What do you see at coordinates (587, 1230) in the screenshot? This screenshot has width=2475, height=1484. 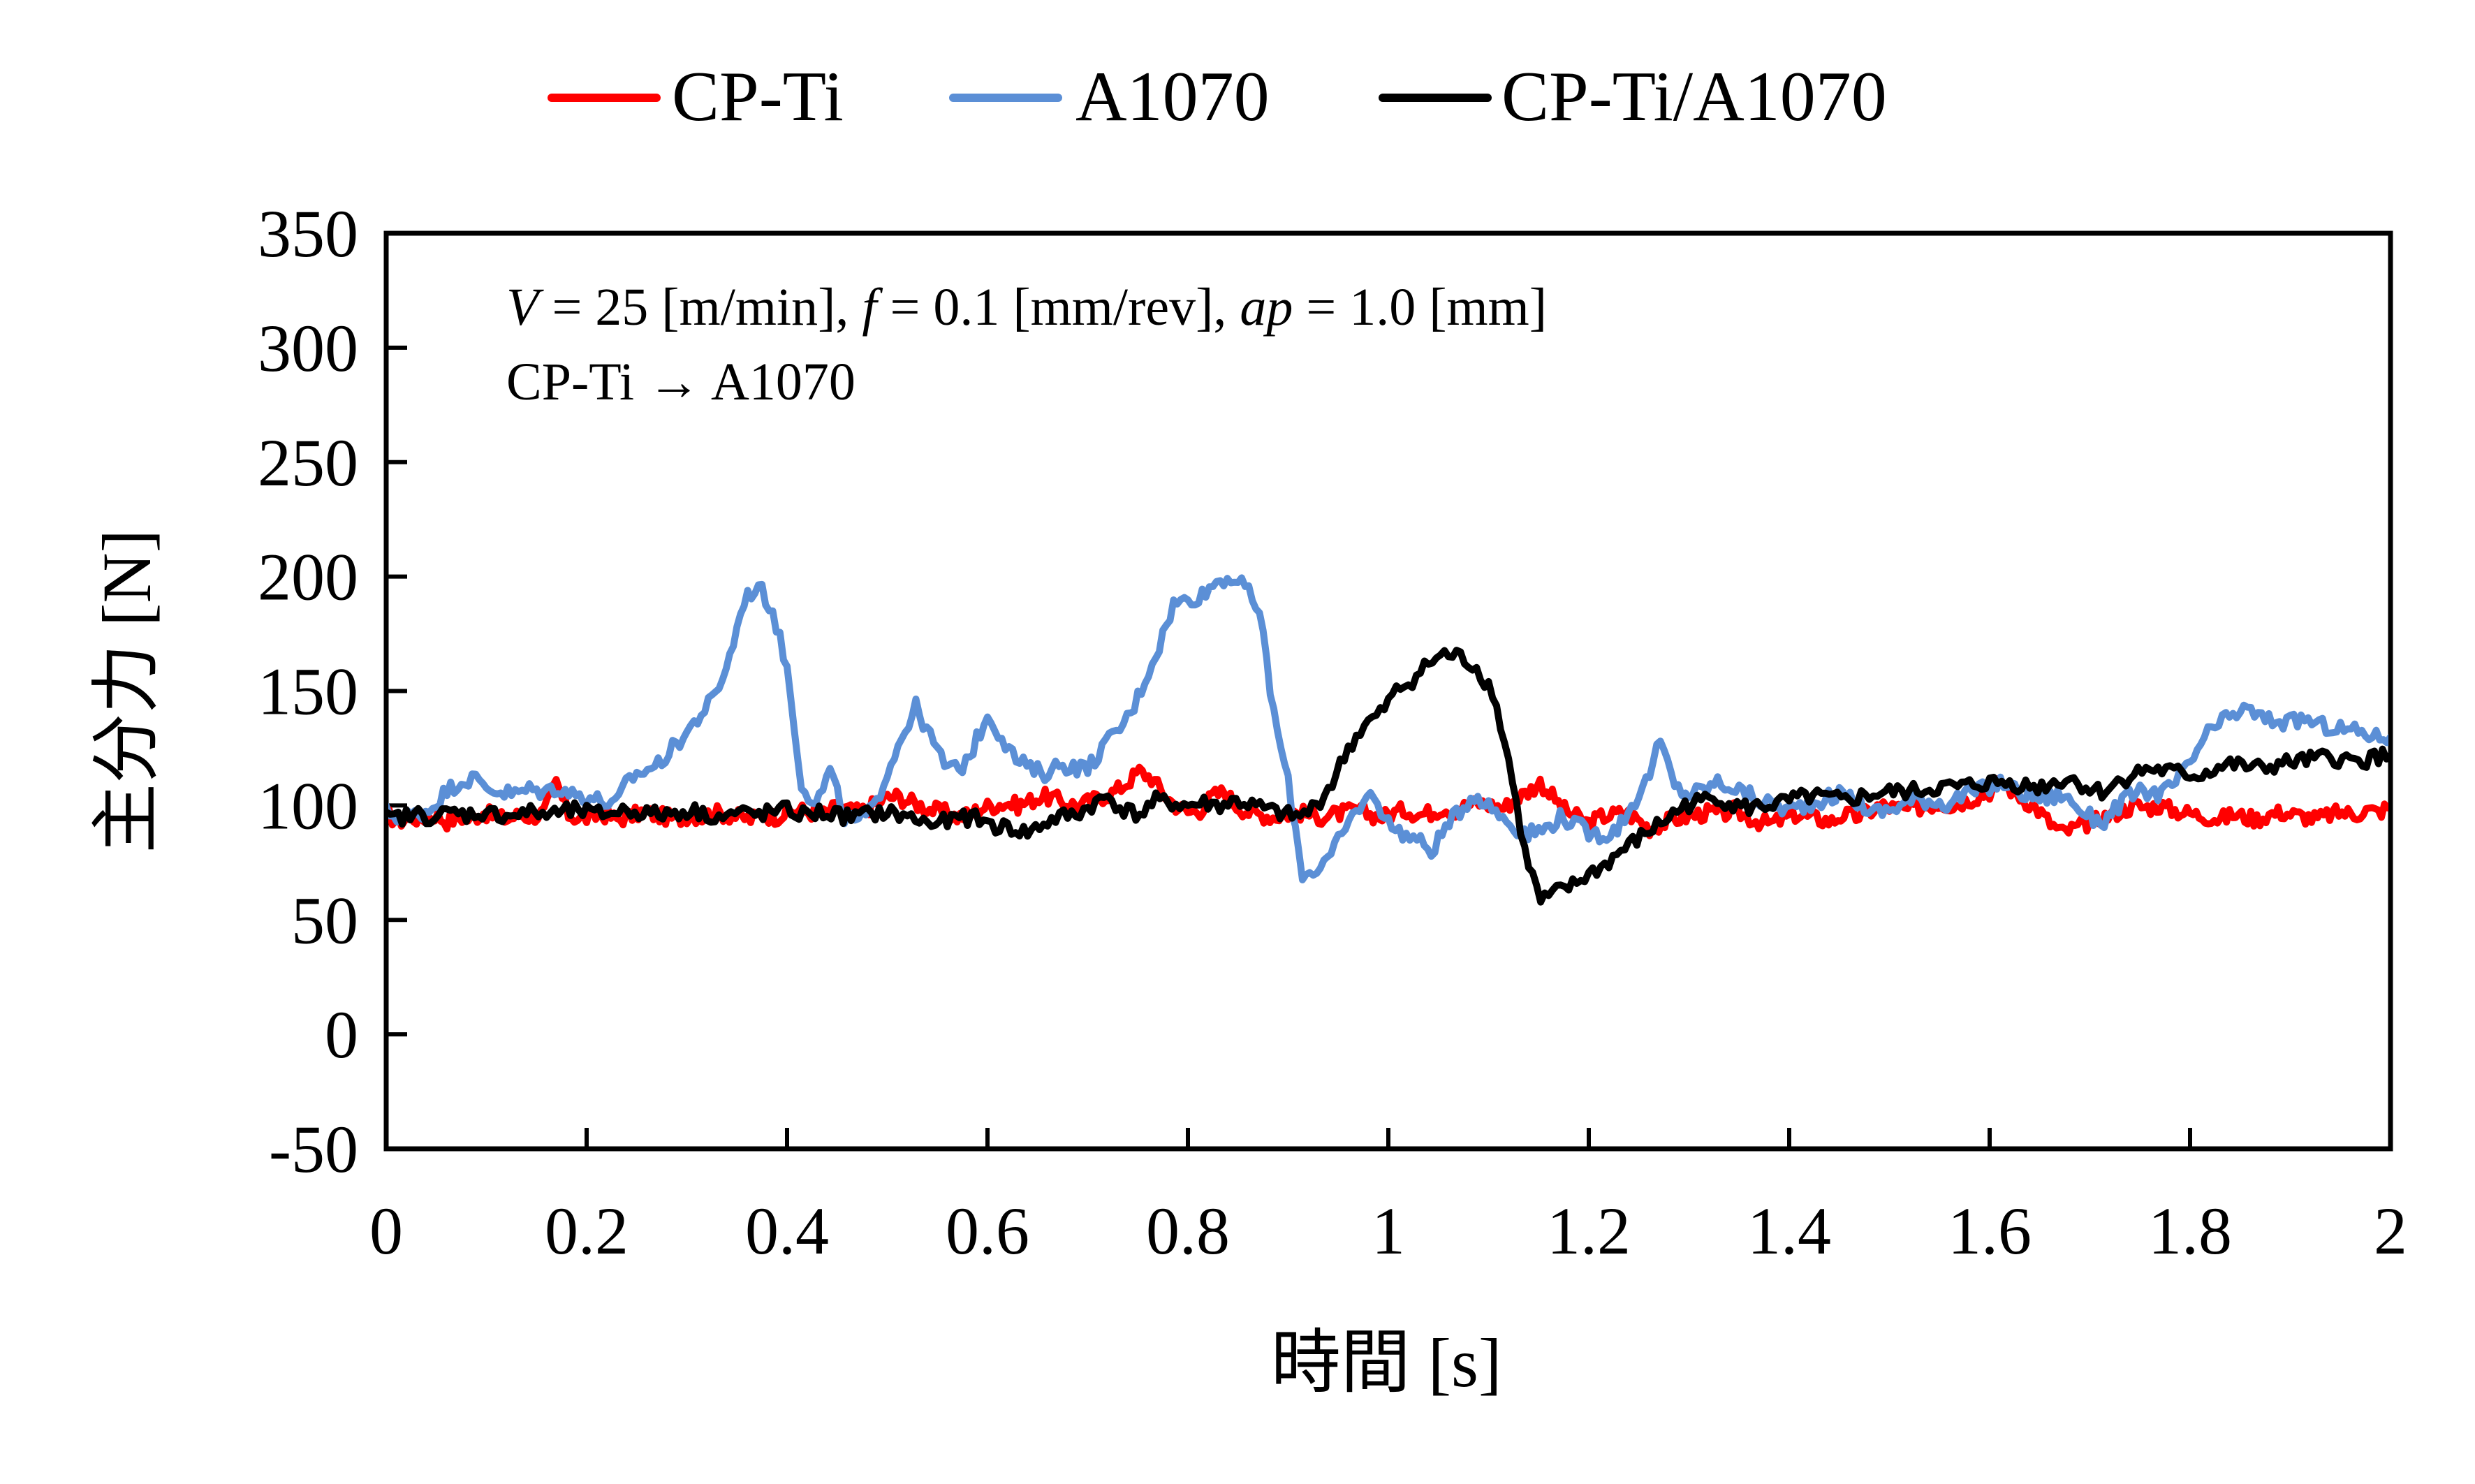 I see `x-tick-label: 0.2` at bounding box center [587, 1230].